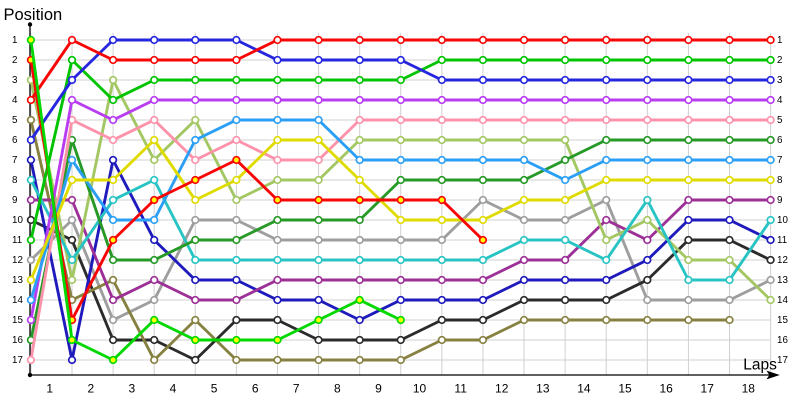 The image size is (800, 405). I want to click on svg-text: 18, so click(749, 389).